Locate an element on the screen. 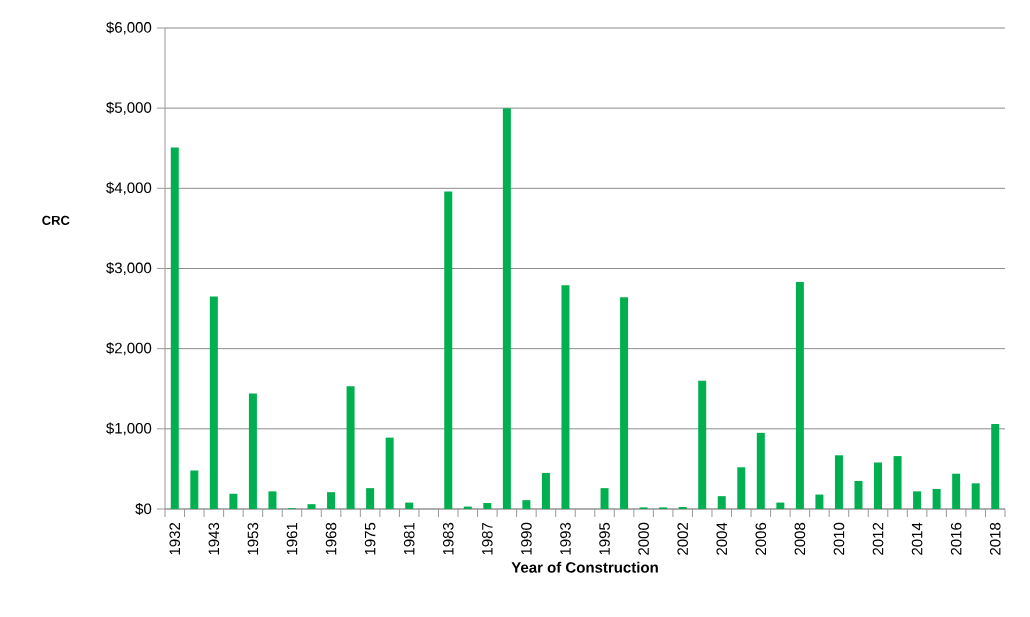 The image size is (1030, 617). x-tick-label: 2002 is located at coordinates (682, 538).